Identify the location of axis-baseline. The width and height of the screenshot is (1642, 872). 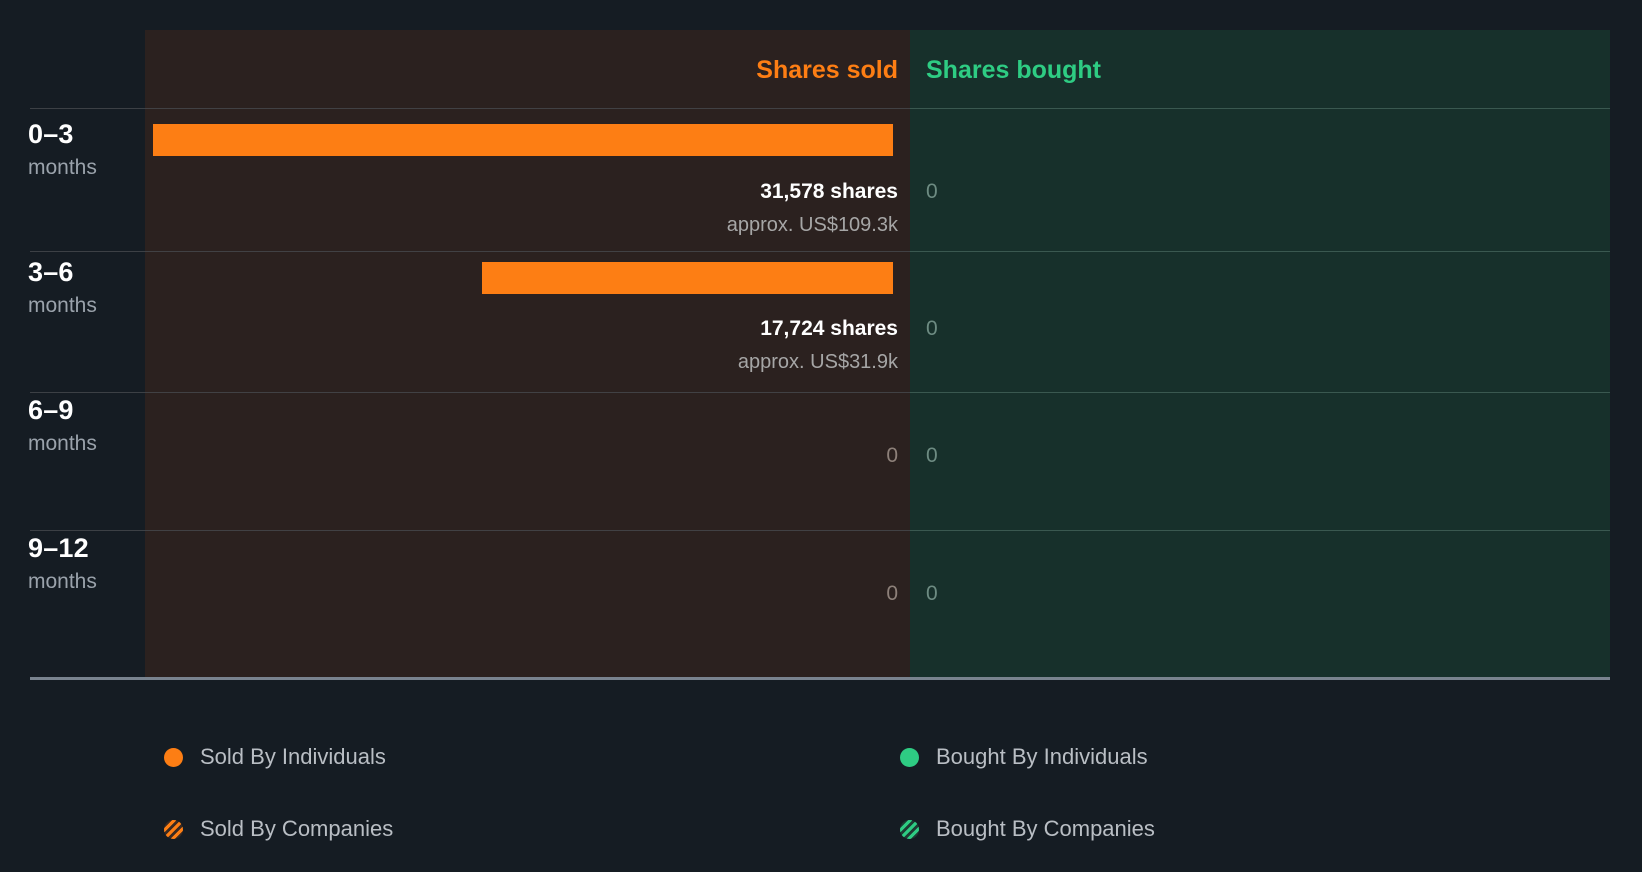
(820, 678).